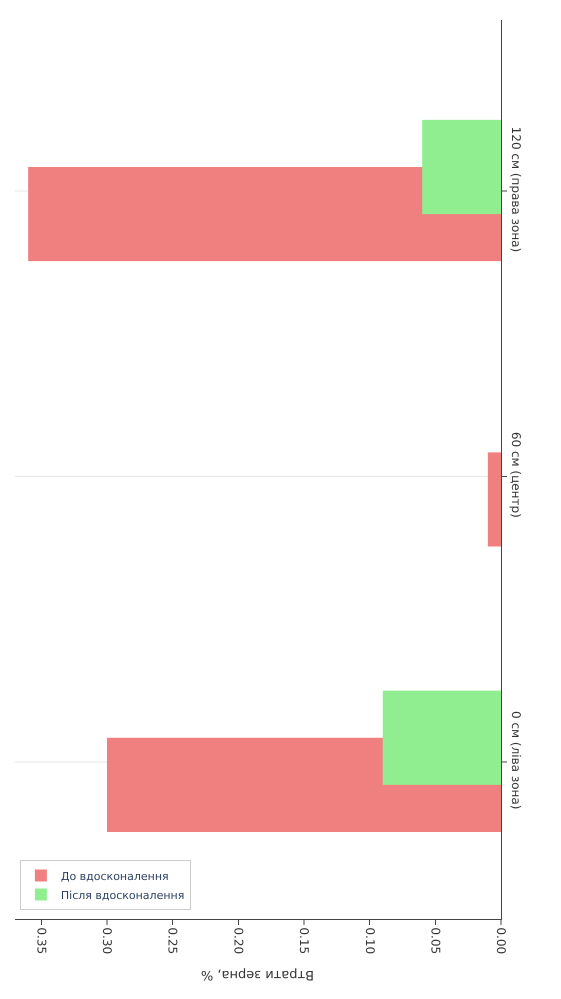 This screenshot has width=561, height=999. What do you see at coordinates (515, 189) in the screenshot?
I see `y-tick-label: 120 см (права зона)` at bounding box center [515, 189].